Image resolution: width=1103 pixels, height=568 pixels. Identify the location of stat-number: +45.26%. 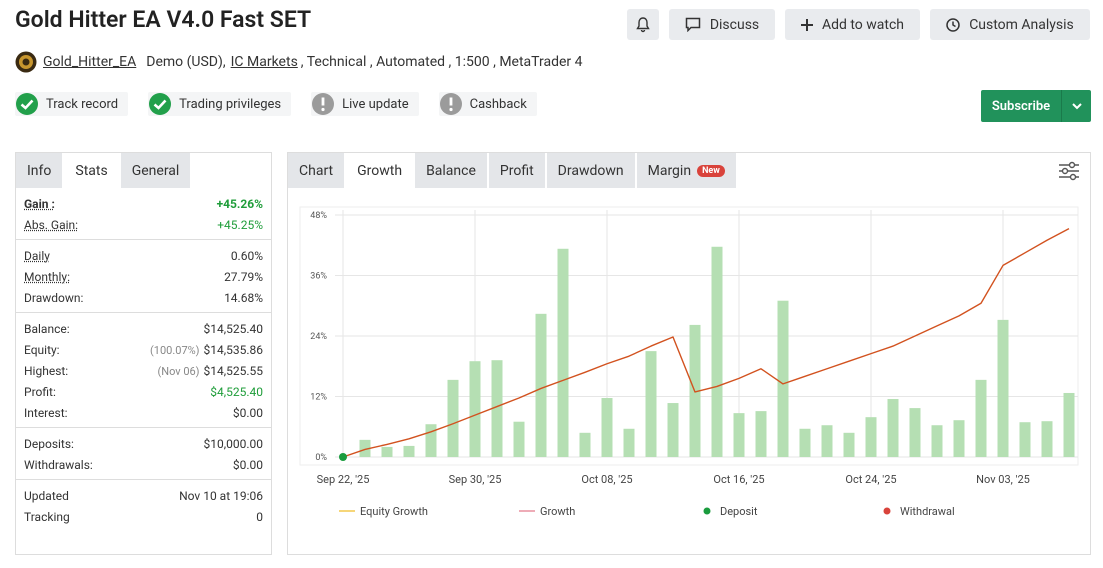
(239, 203).